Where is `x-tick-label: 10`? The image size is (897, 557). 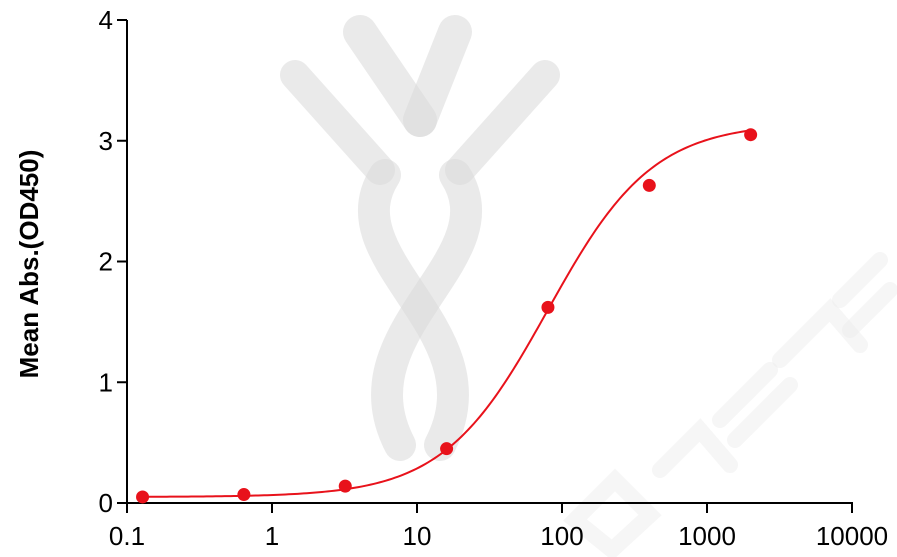 x-tick-label: 10 is located at coordinates (417, 536).